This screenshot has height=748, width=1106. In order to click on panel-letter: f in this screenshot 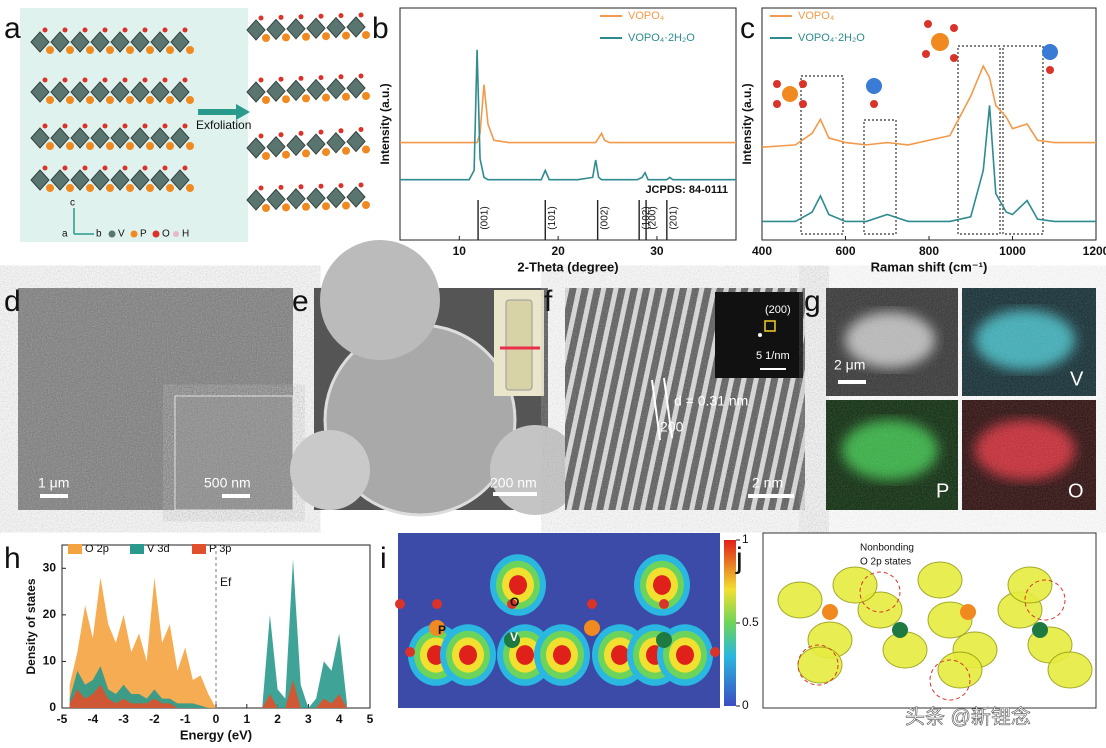, I will do `click(548, 301)`.